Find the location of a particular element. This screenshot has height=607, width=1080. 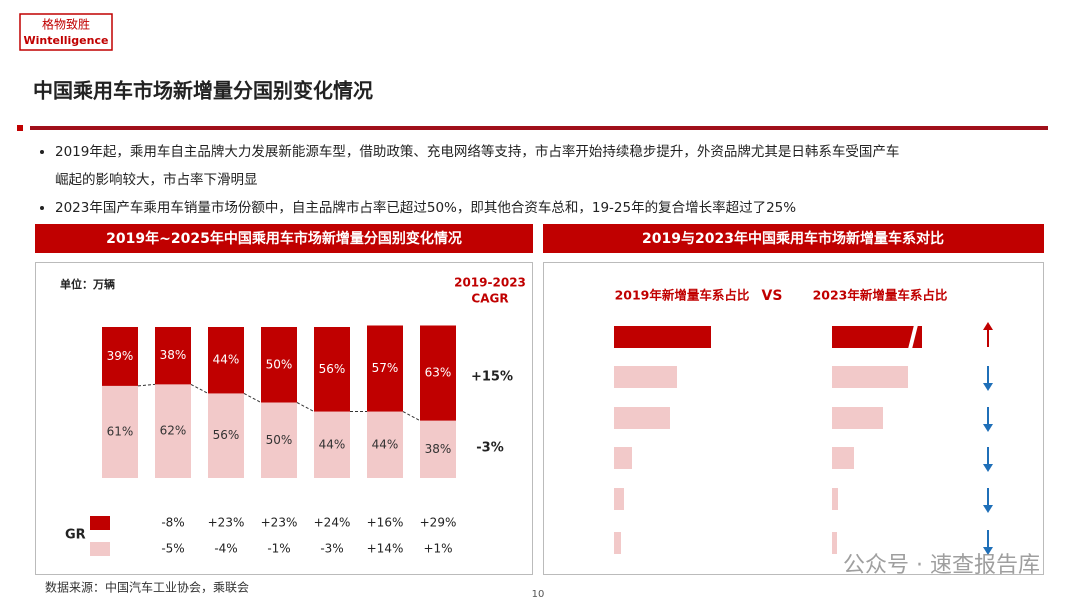

value-label: 62% is located at coordinates (173, 431).